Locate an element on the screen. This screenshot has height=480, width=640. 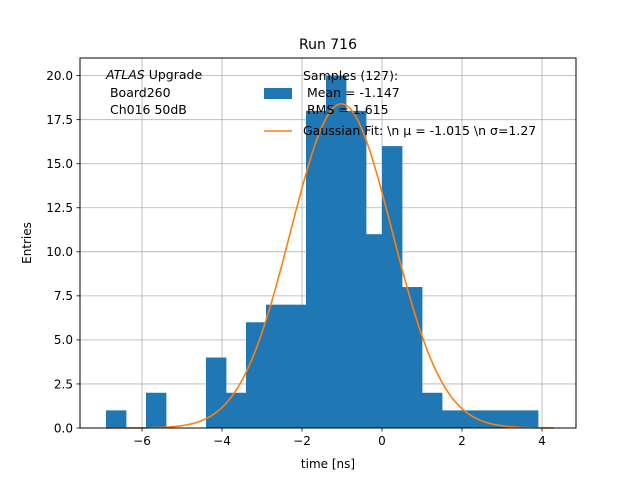
x-tick-label: 0 is located at coordinates (382, 441).